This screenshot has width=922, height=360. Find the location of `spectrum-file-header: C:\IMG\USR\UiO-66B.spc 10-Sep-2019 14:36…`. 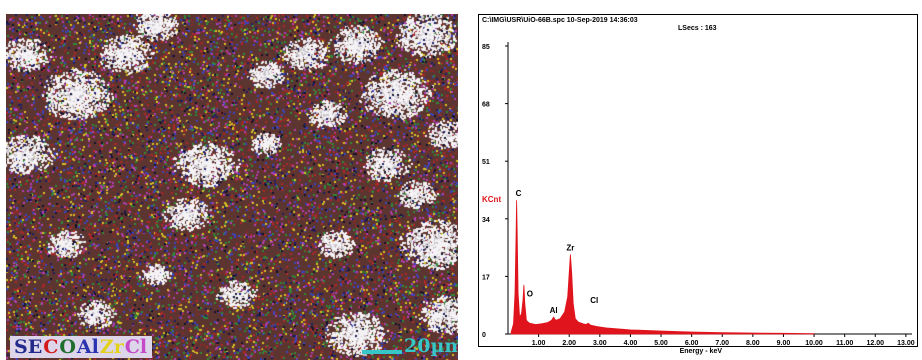

spectrum-file-header: C:\IMG\USR\UiO-66B.spc 10-Sep-2019 14:36… is located at coordinates (560, 20).